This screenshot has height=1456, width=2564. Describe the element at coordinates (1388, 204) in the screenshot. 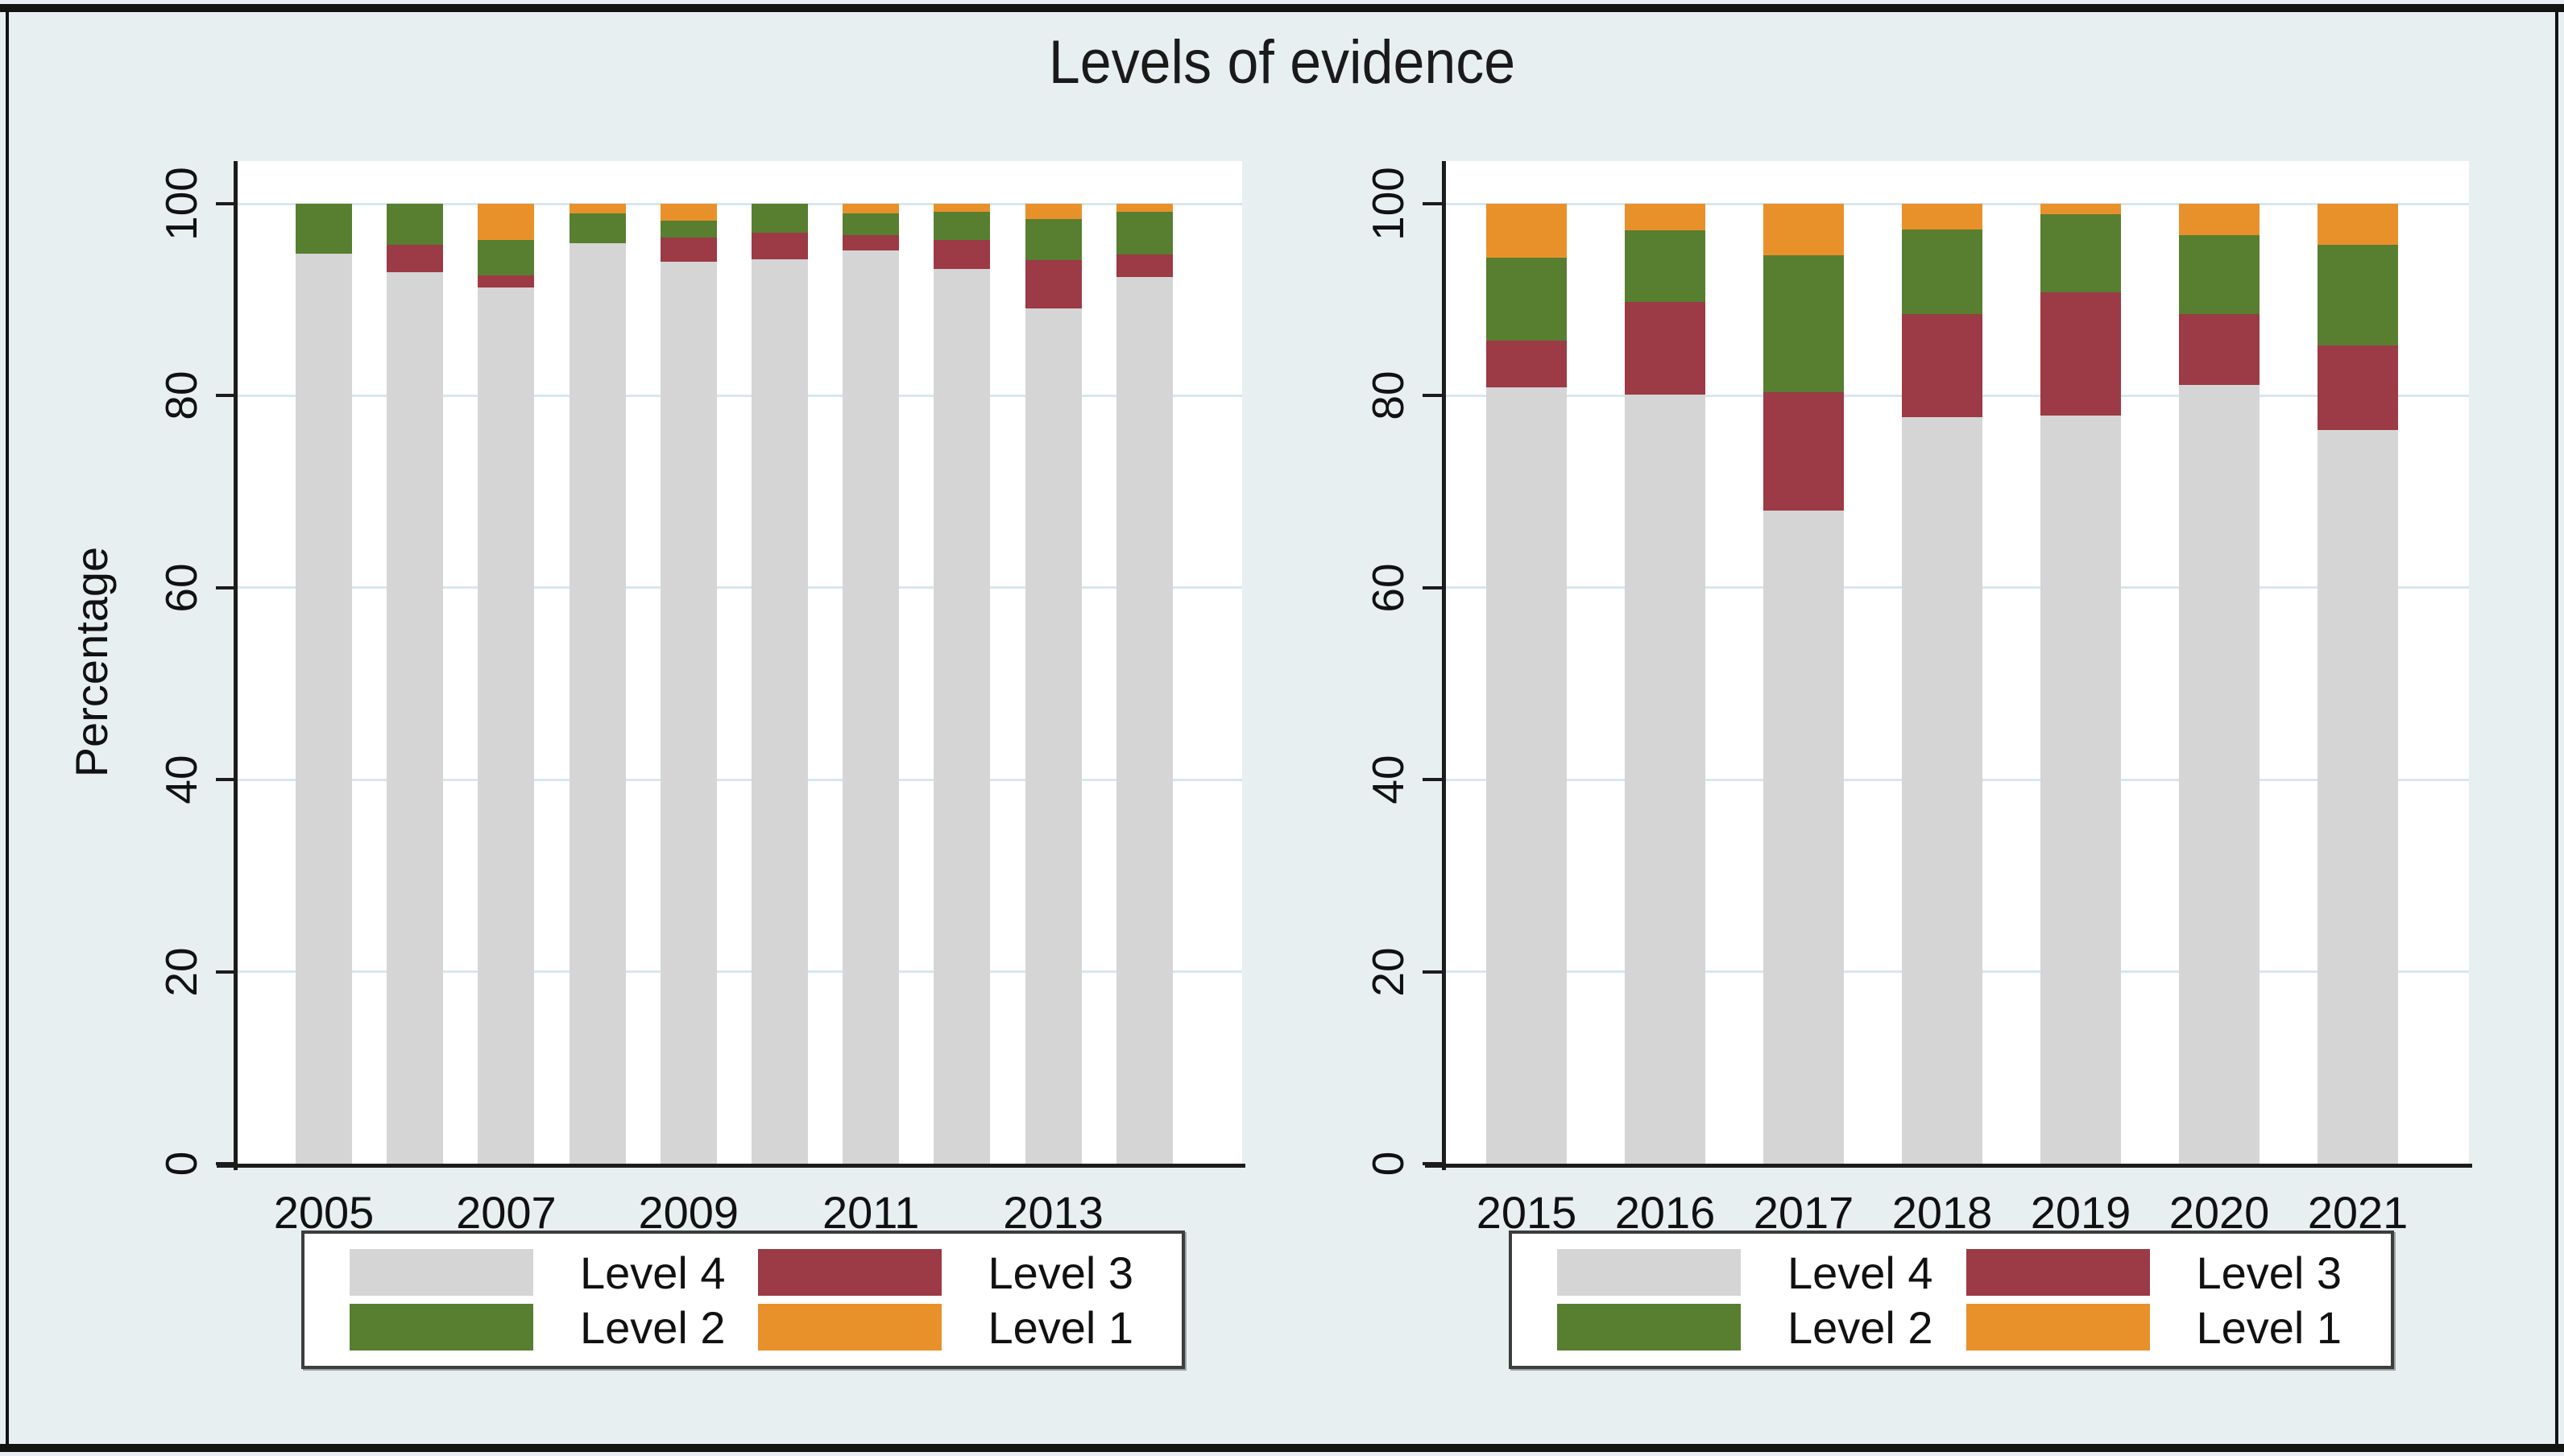

I see `y-tick-label-100: 100` at that location.